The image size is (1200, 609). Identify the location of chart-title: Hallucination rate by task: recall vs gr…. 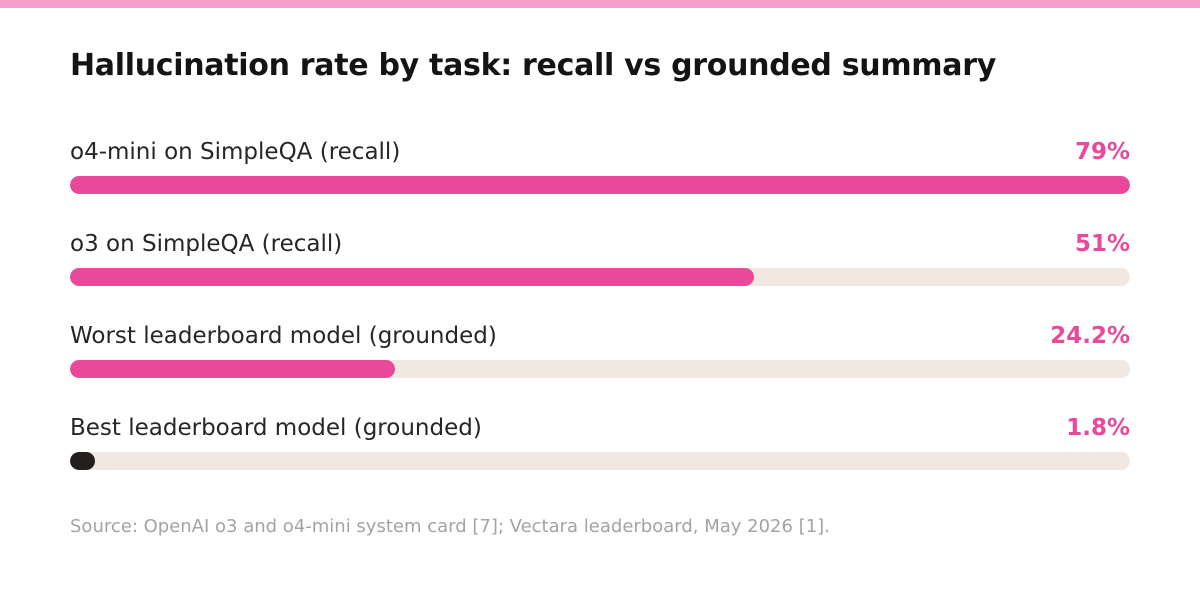
(533, 65).